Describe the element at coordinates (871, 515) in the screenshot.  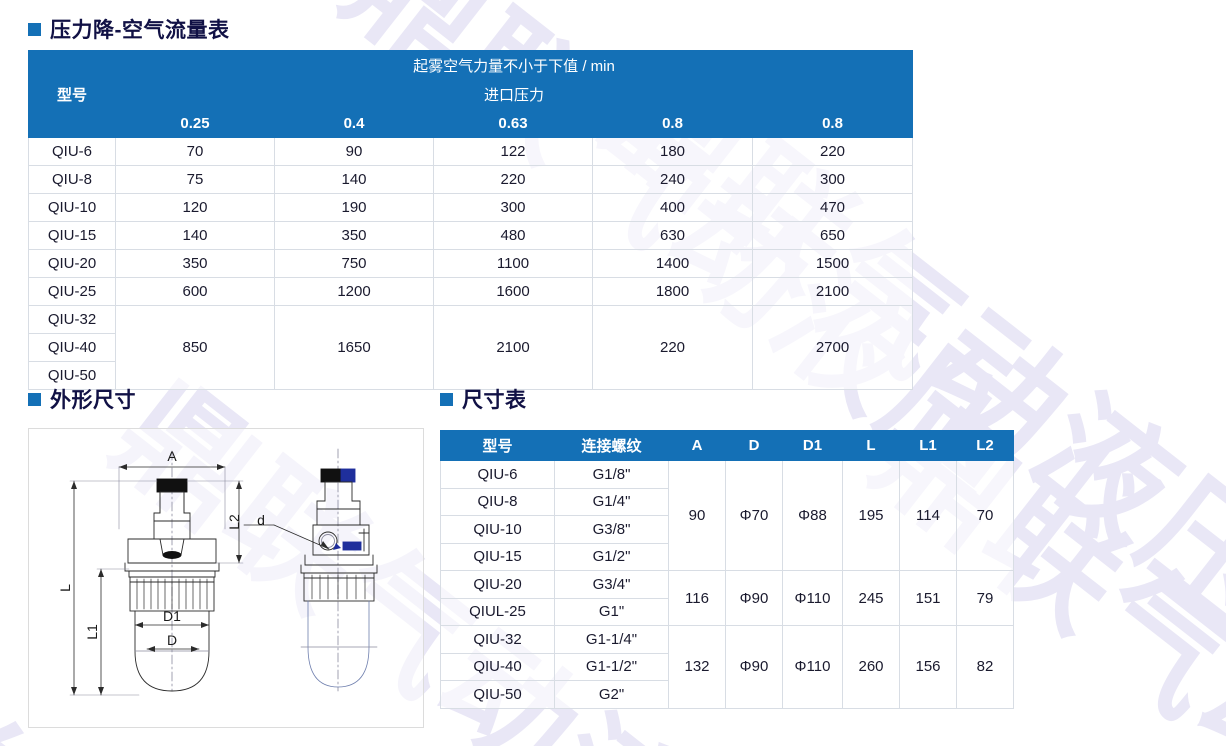
I see `dim-cell-l: 195` at that location.